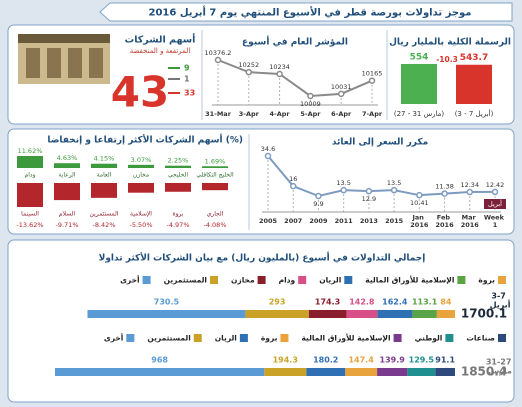 Image resolution: width=522 pixels, height=407 pixels. Describe the element at coordinates (277, 302) in the screenshot. I see `value-label: 293` at that location.